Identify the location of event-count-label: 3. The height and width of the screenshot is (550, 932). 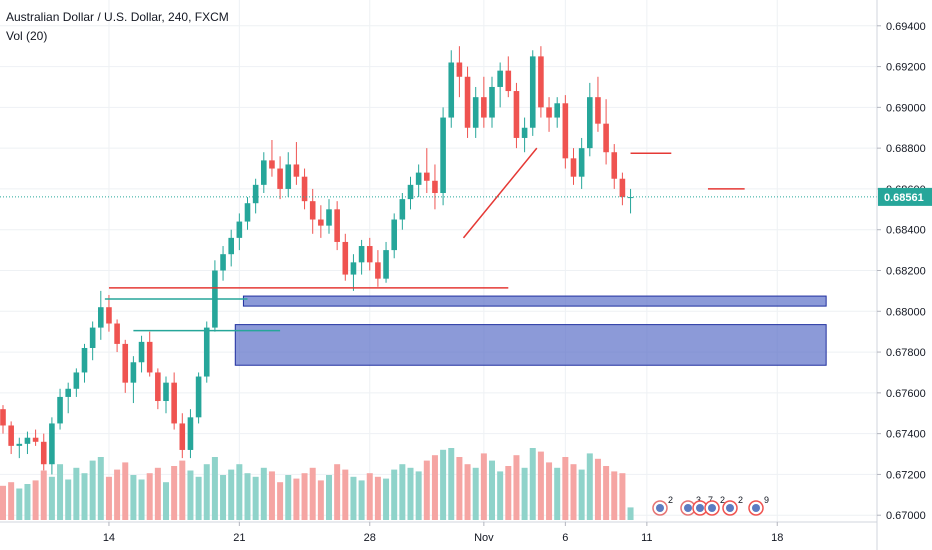
(698, 500).